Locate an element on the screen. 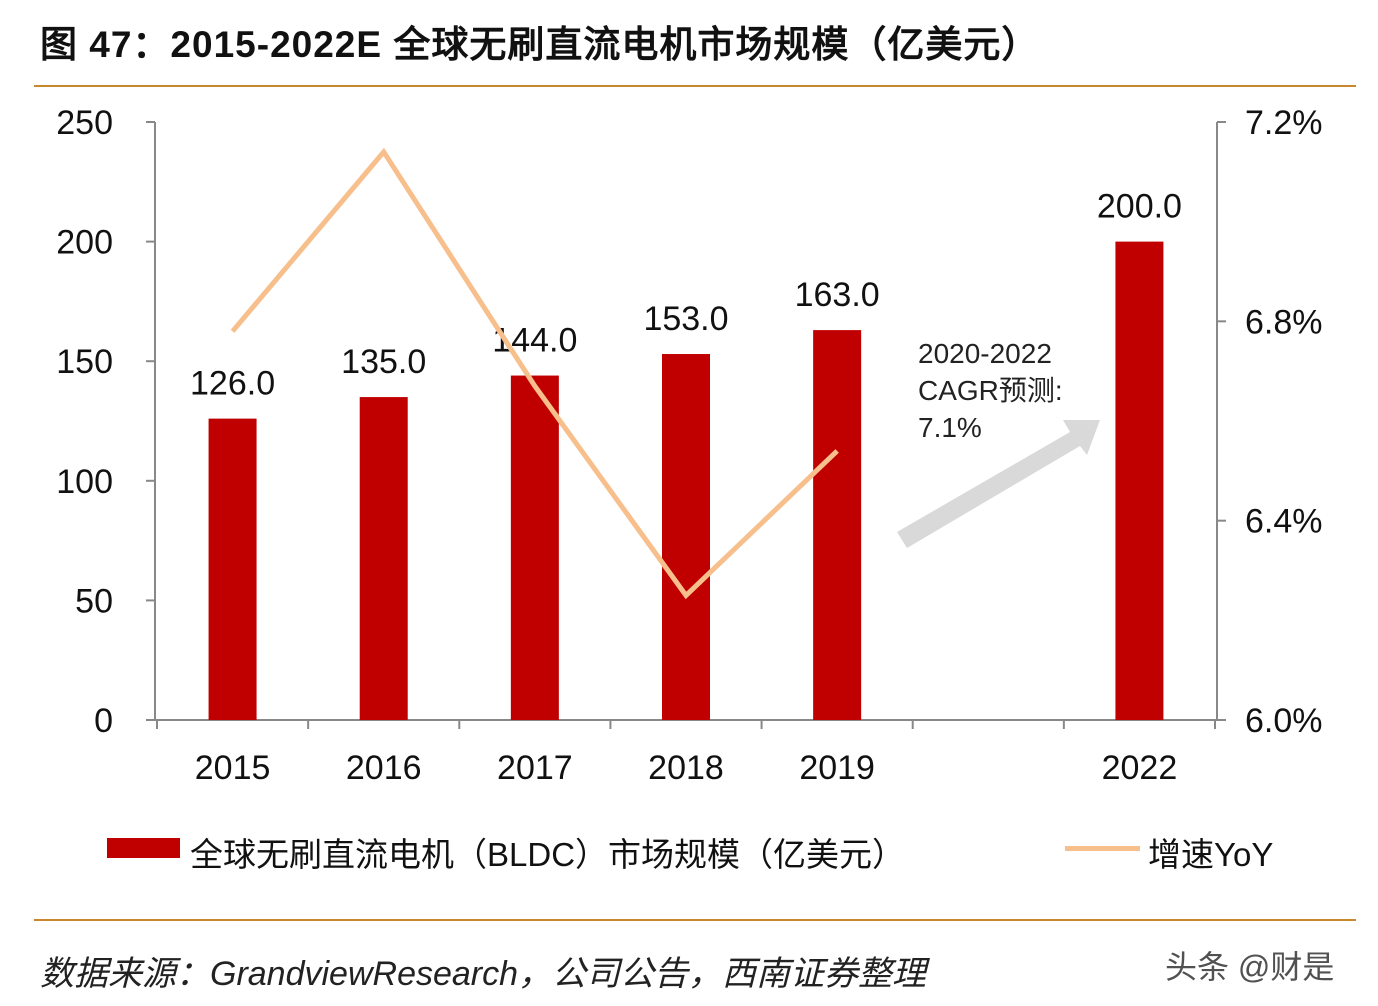 The image size is (1378, 1006). bar-value-label: 126.0 is located at coordinates (232, 384).